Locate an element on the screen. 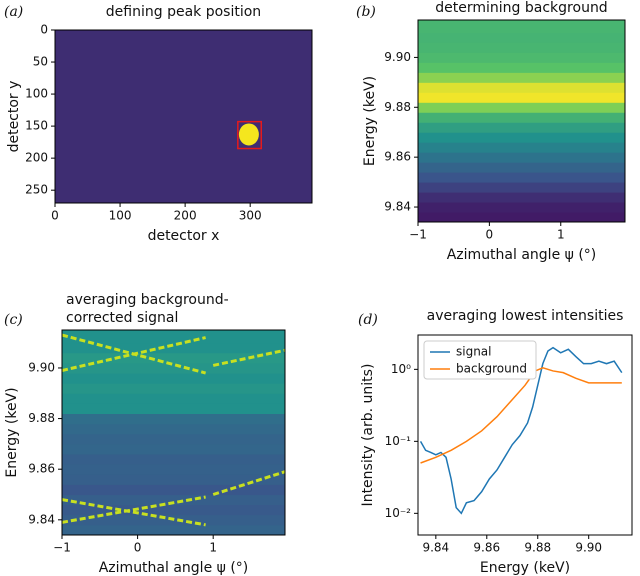 The image size is (640, 576). y-axis-label: Intensity (arb. units) is located at coordinates (368, 435).